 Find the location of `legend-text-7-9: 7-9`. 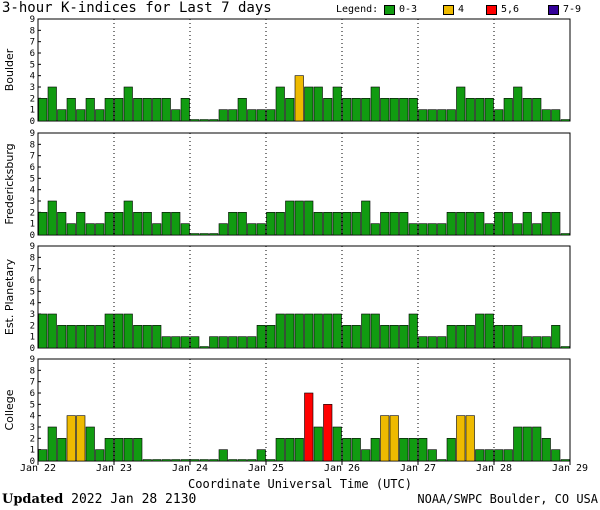

legend-text-7-9: 7-9 is located at coordinates (572, 9).